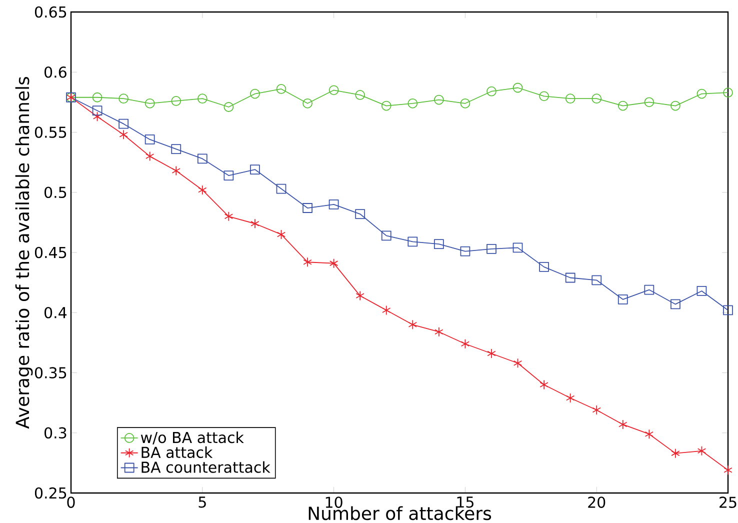 This screenshot has width=738, height=523. I want to click on y-tick-label: 0.4, so click(55, 312).